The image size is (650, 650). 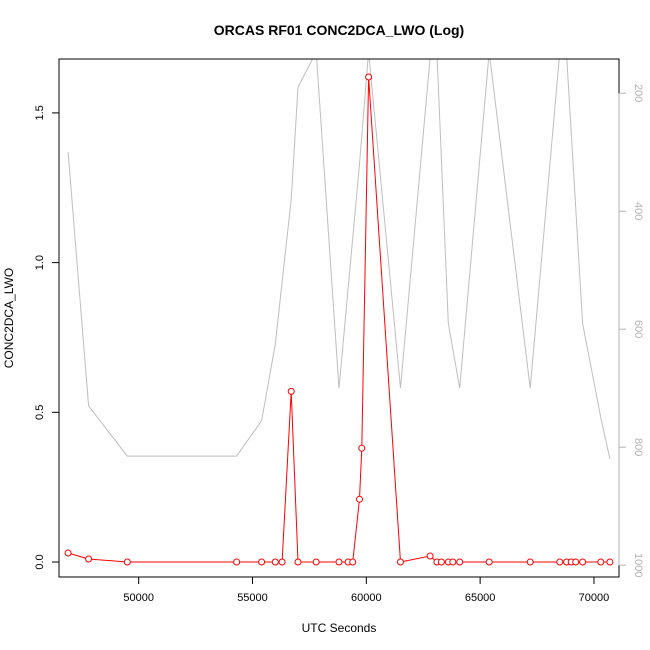 I want to click on y-tick-label: 1.5, so click(x=40, y=112).